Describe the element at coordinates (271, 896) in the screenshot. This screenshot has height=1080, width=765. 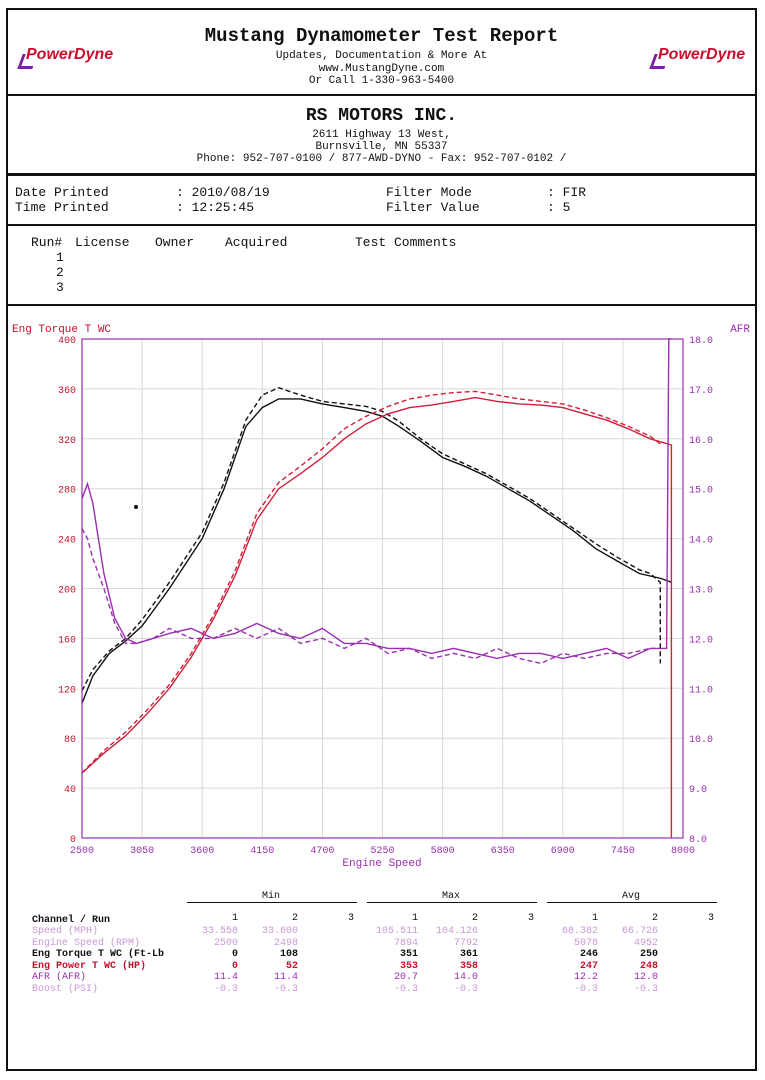
I see `group-min-label: Min` at that location.